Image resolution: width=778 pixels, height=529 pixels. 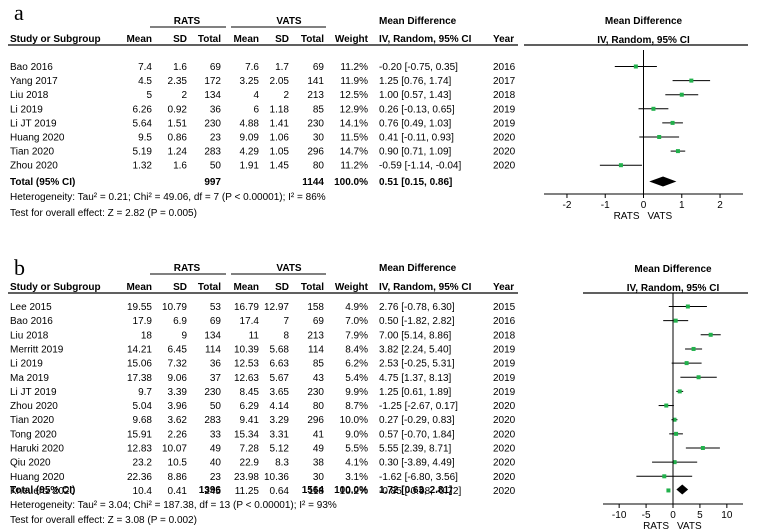 What do you see at coordinates (280, 152) in the screenshot?
I see `panel-a-sd2: 1.05` at bounding box center [280, 152].